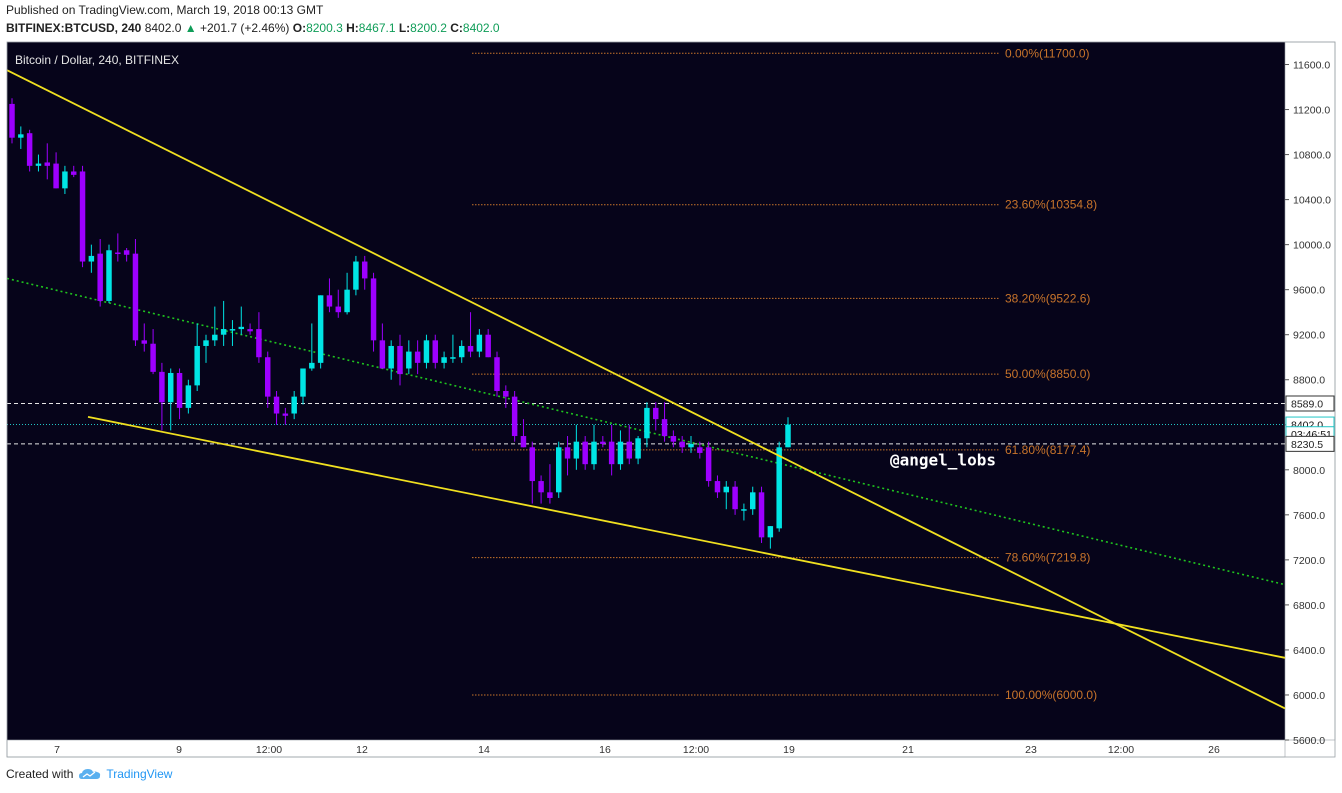 Image resolution: width=1342 pixels, height=793 pixels. What do you see at coordinates (1047, 298) in the screenshot?
I see `fib-level-label: 38.20%(9522.6)` at bounding box center [1047, 298].